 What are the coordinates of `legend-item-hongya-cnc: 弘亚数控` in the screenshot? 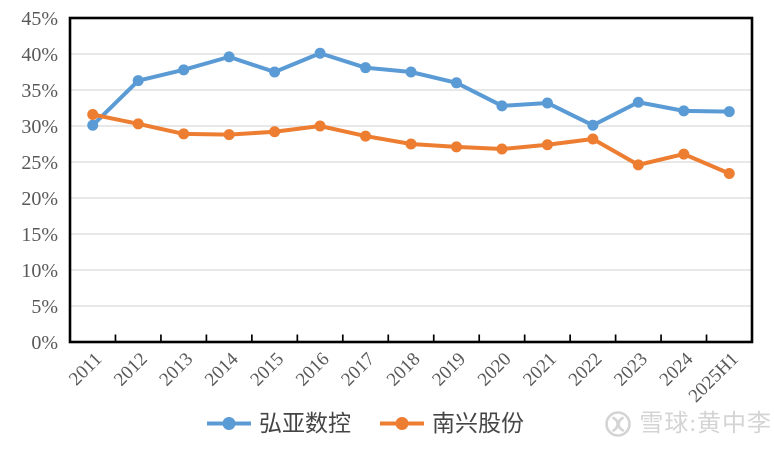 It's located at (278, 423).